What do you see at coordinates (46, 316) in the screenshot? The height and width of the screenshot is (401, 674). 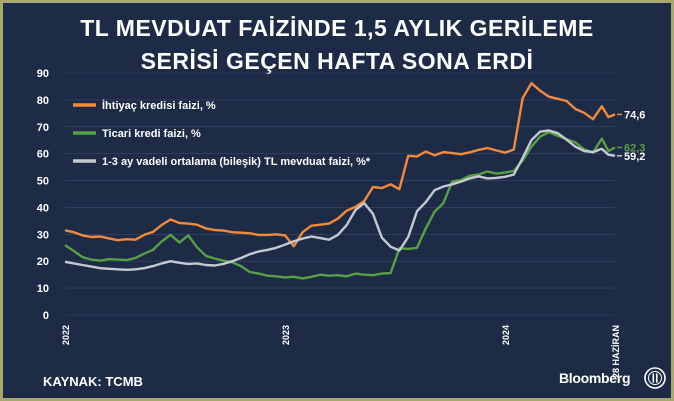 I see `y-tick-label: 0` at bounding box center [46, 316].